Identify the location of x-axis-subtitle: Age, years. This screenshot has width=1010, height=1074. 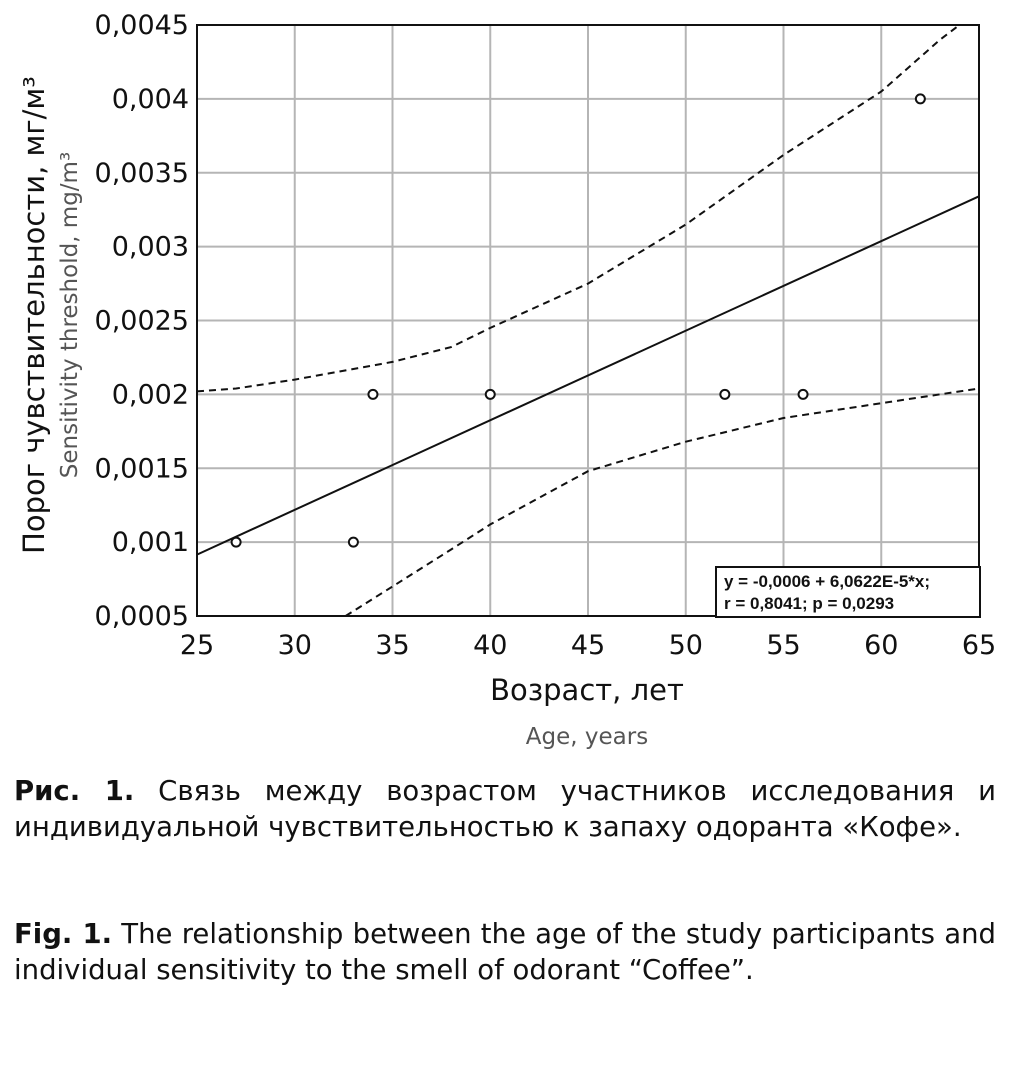
(587, 737).